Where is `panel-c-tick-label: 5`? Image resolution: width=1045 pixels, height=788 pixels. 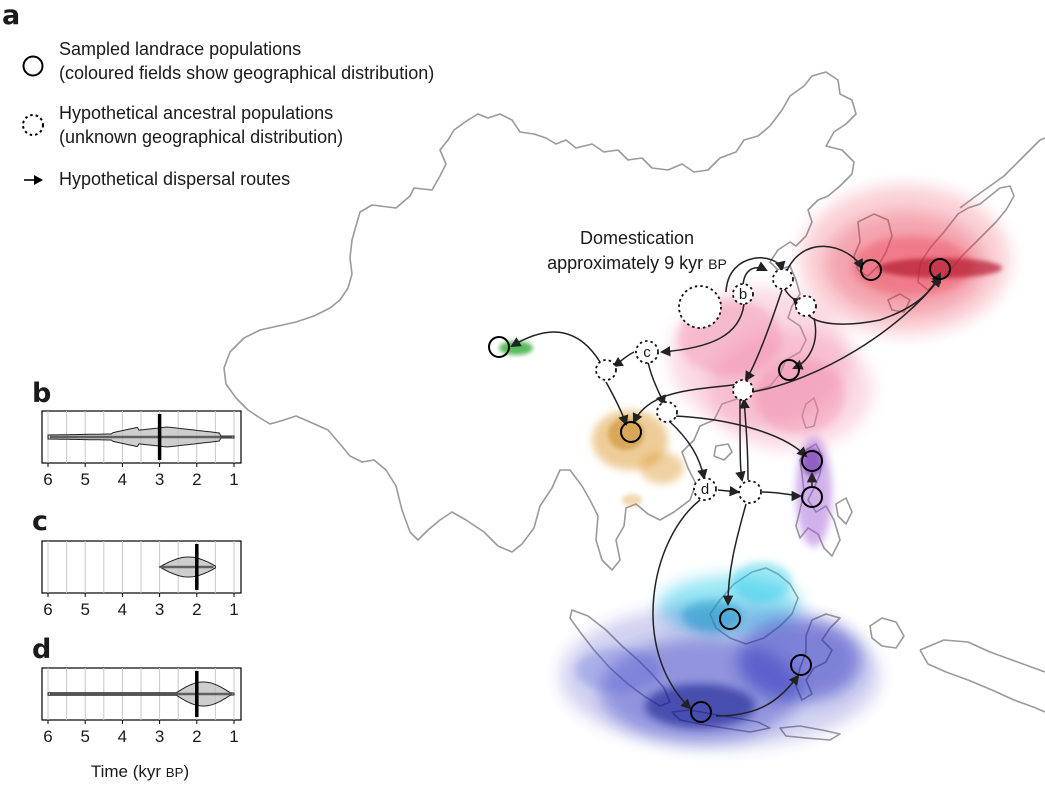
panel-c-tick-label: 5 is located at coordinates (84, 609).